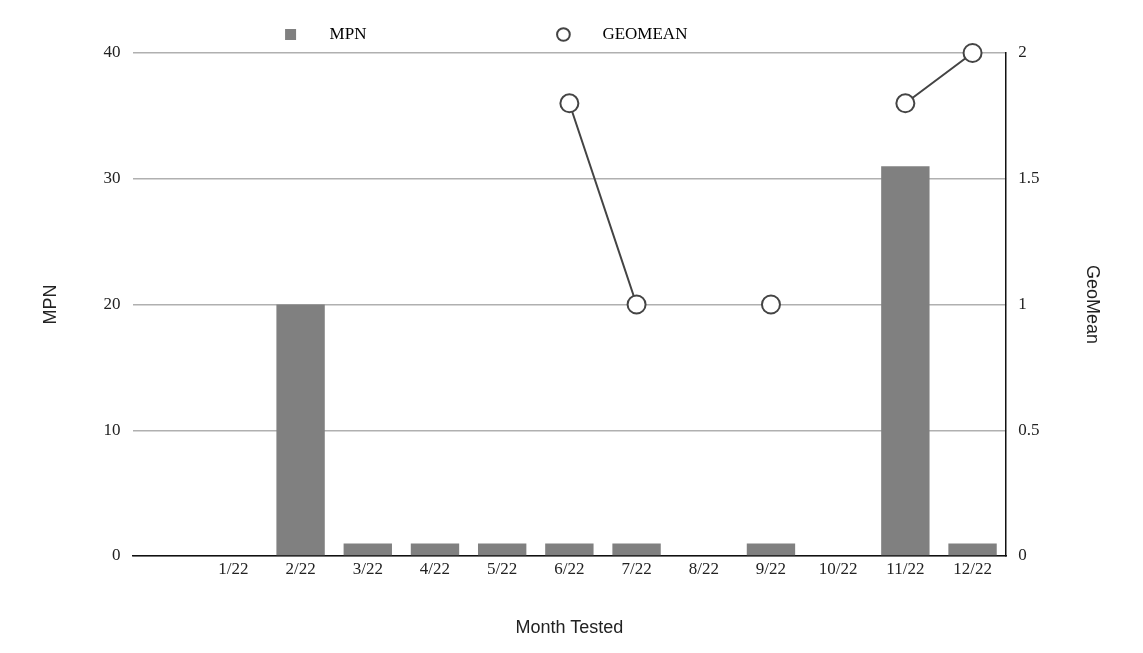  What do you see at coordinates (112, 303) in the screenshot?
I see `y-tick-label: 20` at bounding box center [112, 303].